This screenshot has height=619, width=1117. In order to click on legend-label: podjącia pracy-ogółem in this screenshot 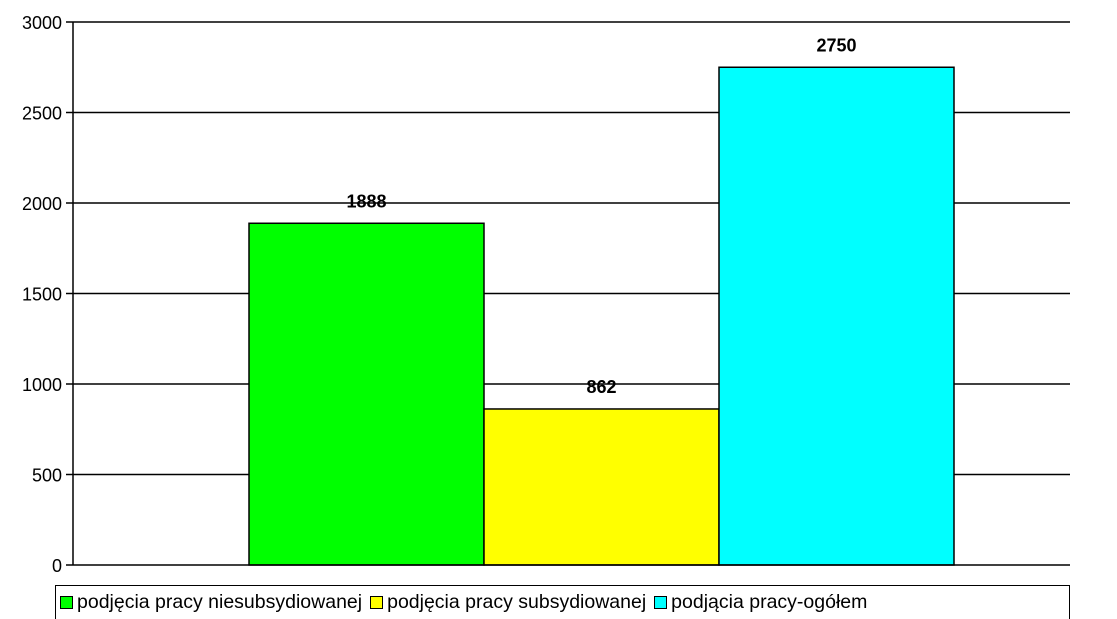, I will do `click(769, 602)`.